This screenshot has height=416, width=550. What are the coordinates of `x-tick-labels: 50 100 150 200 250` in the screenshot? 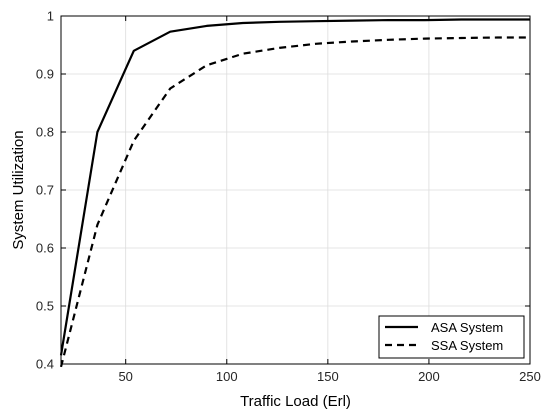 It's located at (329, 376).